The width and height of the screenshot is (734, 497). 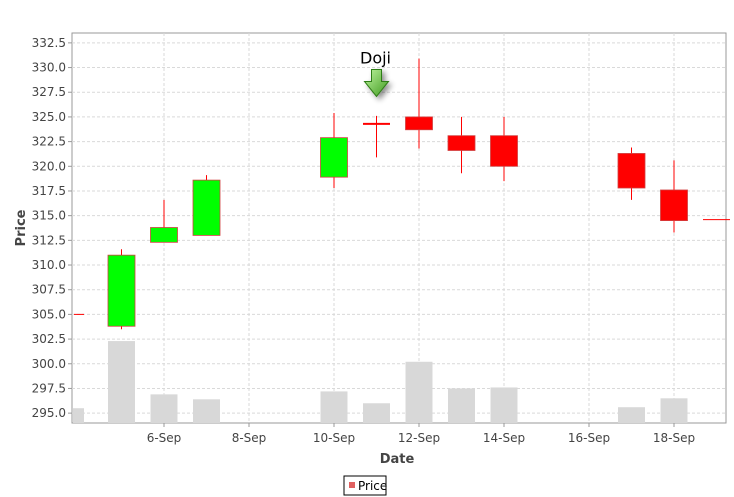 What do you see at coordinates (334, 438) in the screenshot?
I see `x-tick-label: 10-Sep` at bounding box center [334, 438].